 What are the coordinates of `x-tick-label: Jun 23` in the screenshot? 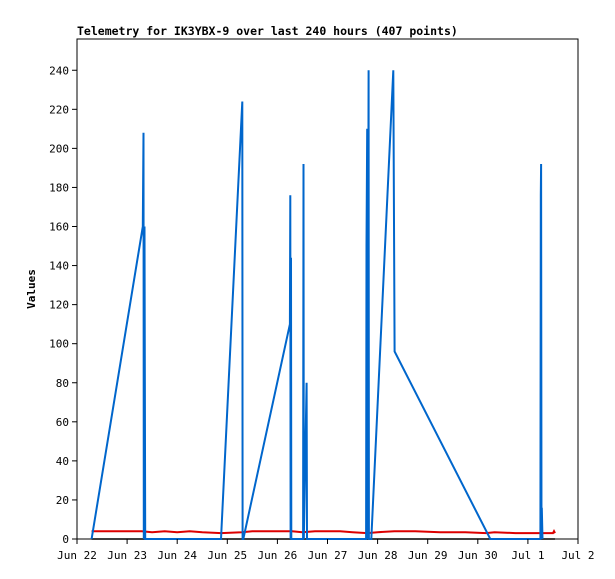 It's located at (127, 555).